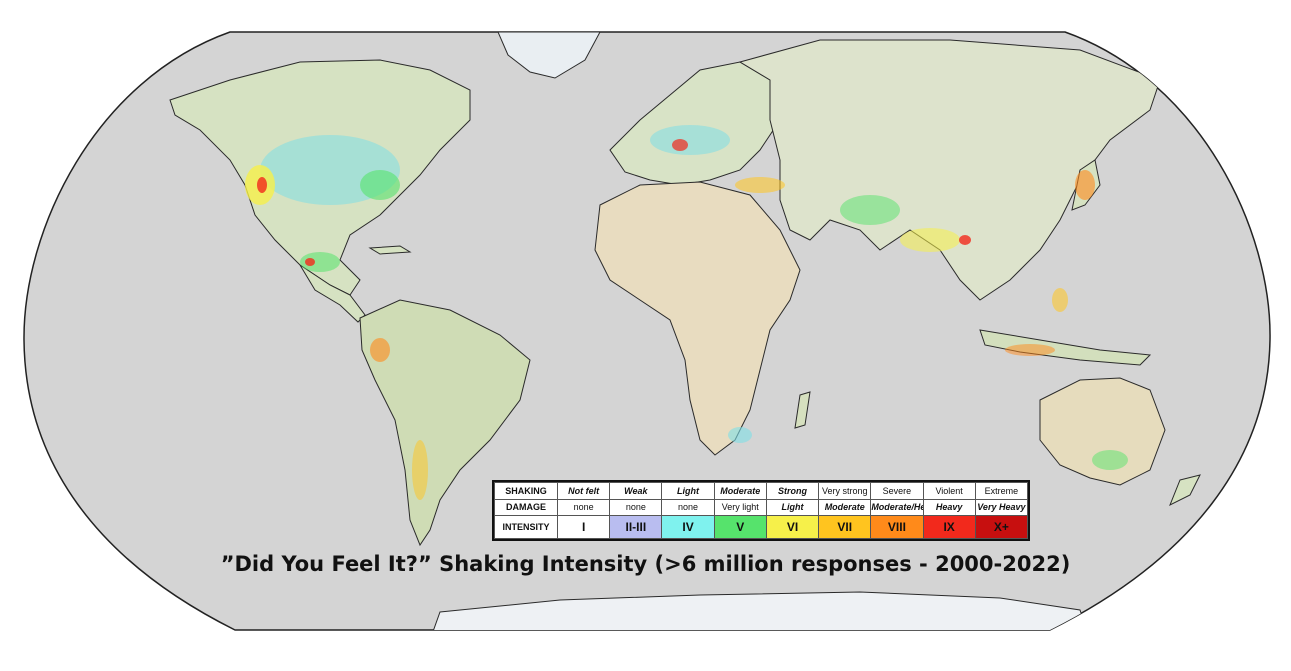 The image size is (1291, 671). I want to click on europe, so click(695, 123).